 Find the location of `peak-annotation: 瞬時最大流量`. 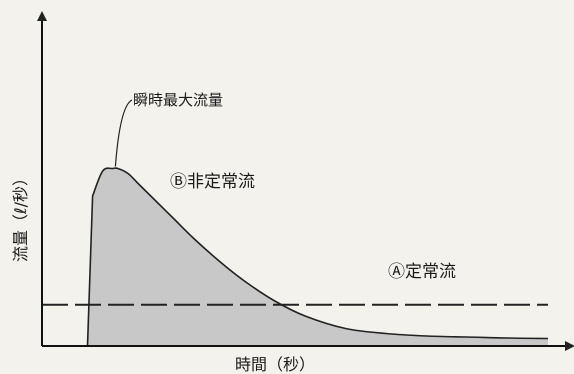

peak-annotation: 瞬時最大流量 is located at coordinates (178, 100).